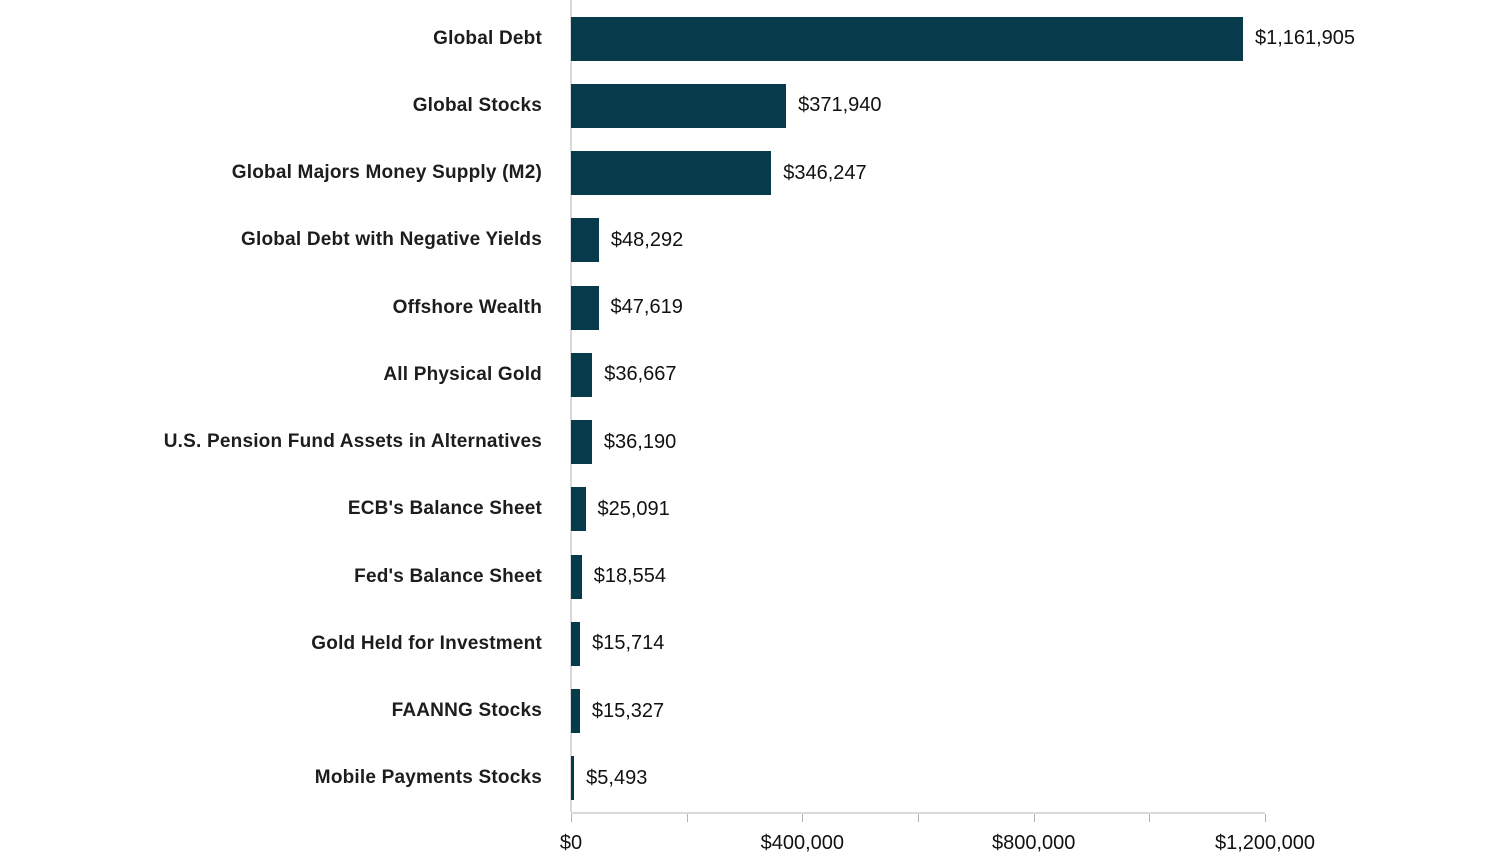 Image resolution: width=1492 pixels, height=867 pixels. I want to click on bar-area: $5,493, so click(1031, 778).